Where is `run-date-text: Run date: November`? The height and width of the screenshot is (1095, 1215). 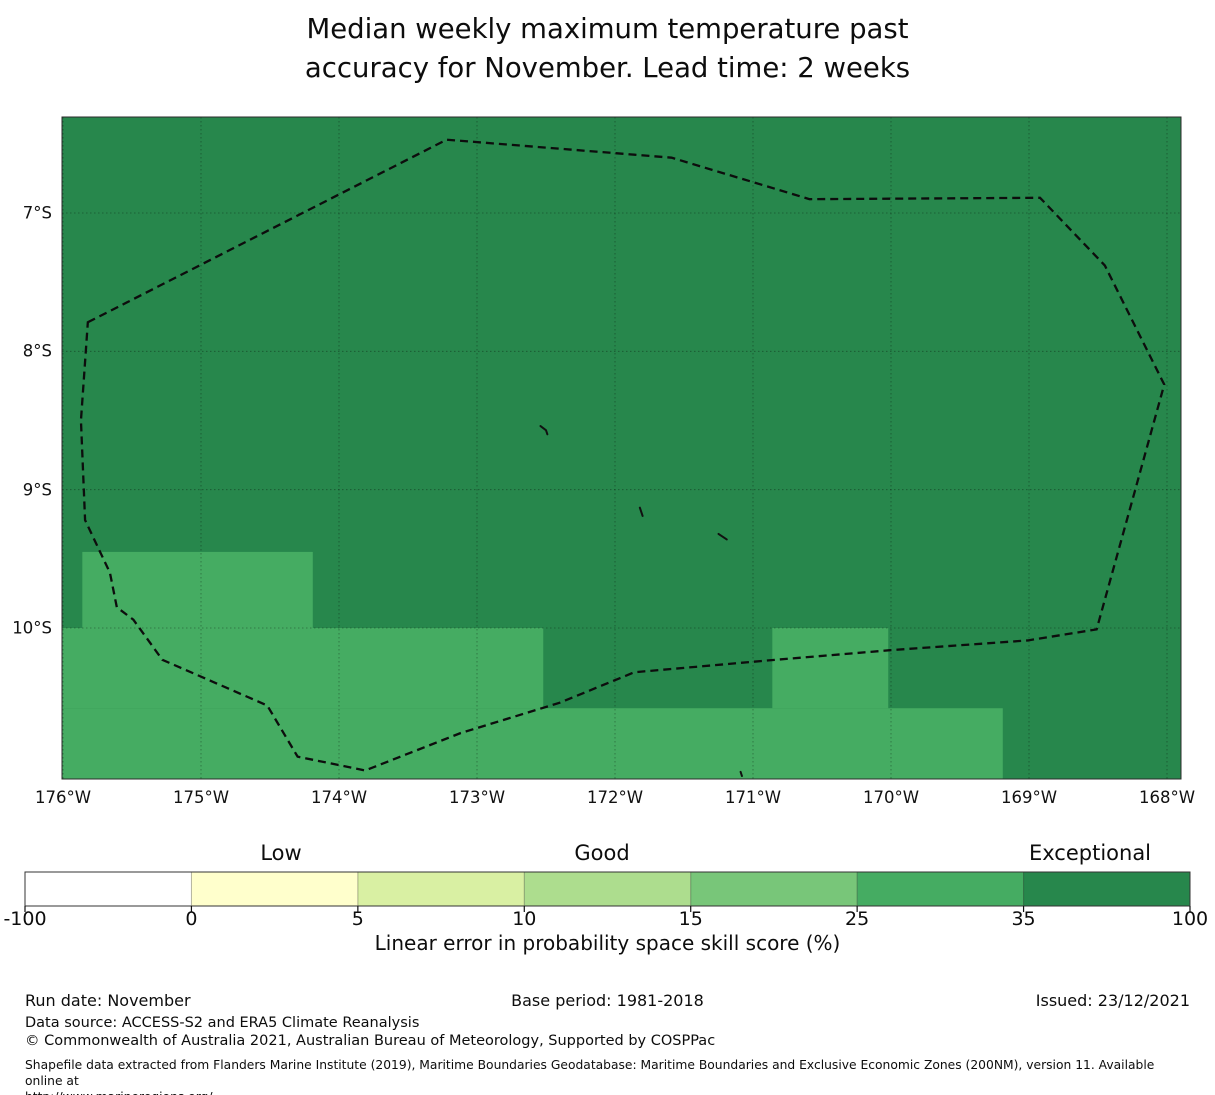 run-date-text: Run date: November is located at coordinates (108, 1000).